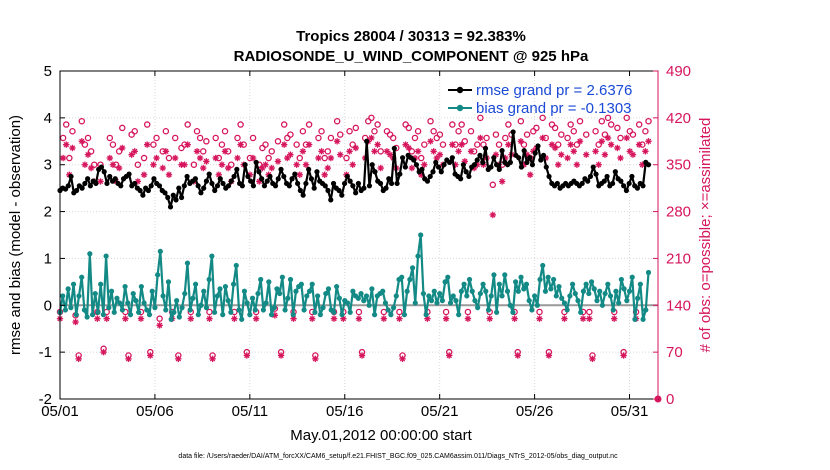 This screenshot has width=830, height=470. What do you see at coordinates (678, 305) in the screenshot?
I see `y-right-tick-label: 140` at bounding box center [678, 305].